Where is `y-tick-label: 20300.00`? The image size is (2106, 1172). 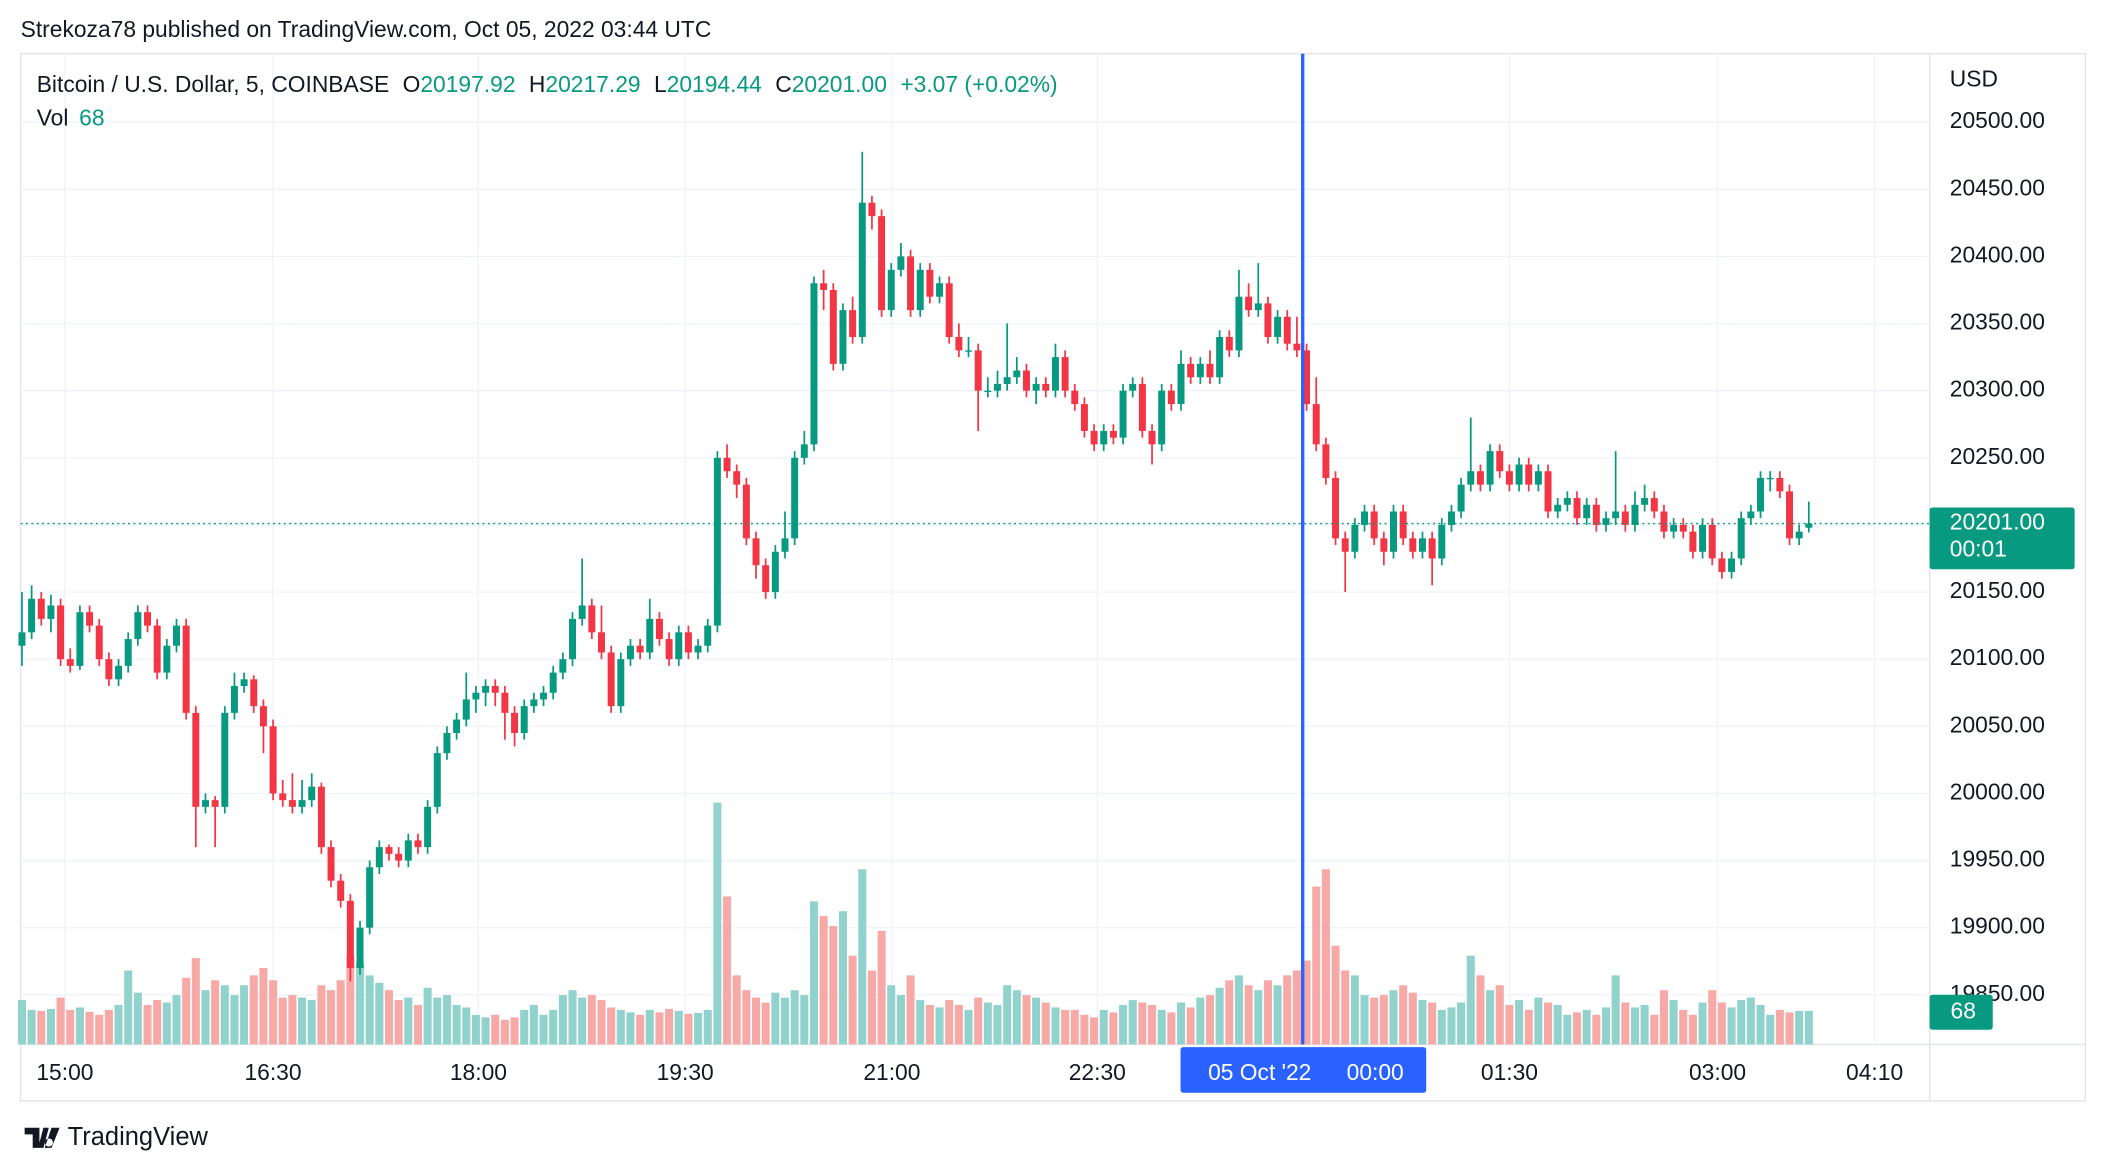 y-tick-label: 20300.00 is located at coordinates (1997, 389).